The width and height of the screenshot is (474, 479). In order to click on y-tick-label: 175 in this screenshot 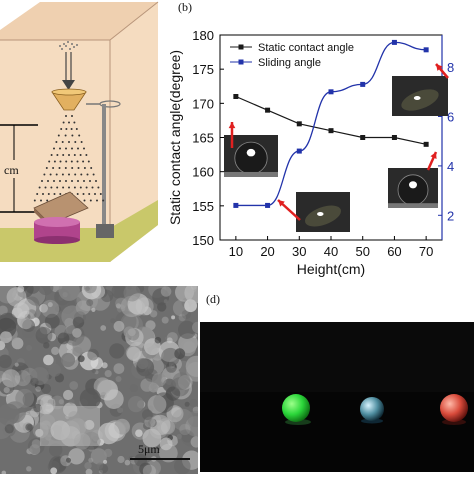, I will do `click(203, 69)`.